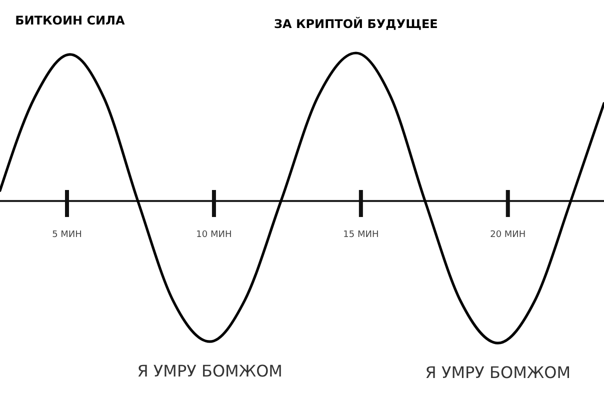 This screenshot has width=604, height=396. What do you see at coordinates (67, 235) in the screenshot?
I see `x-tick-label: 5 МИН` at bounding box center [67, 235].